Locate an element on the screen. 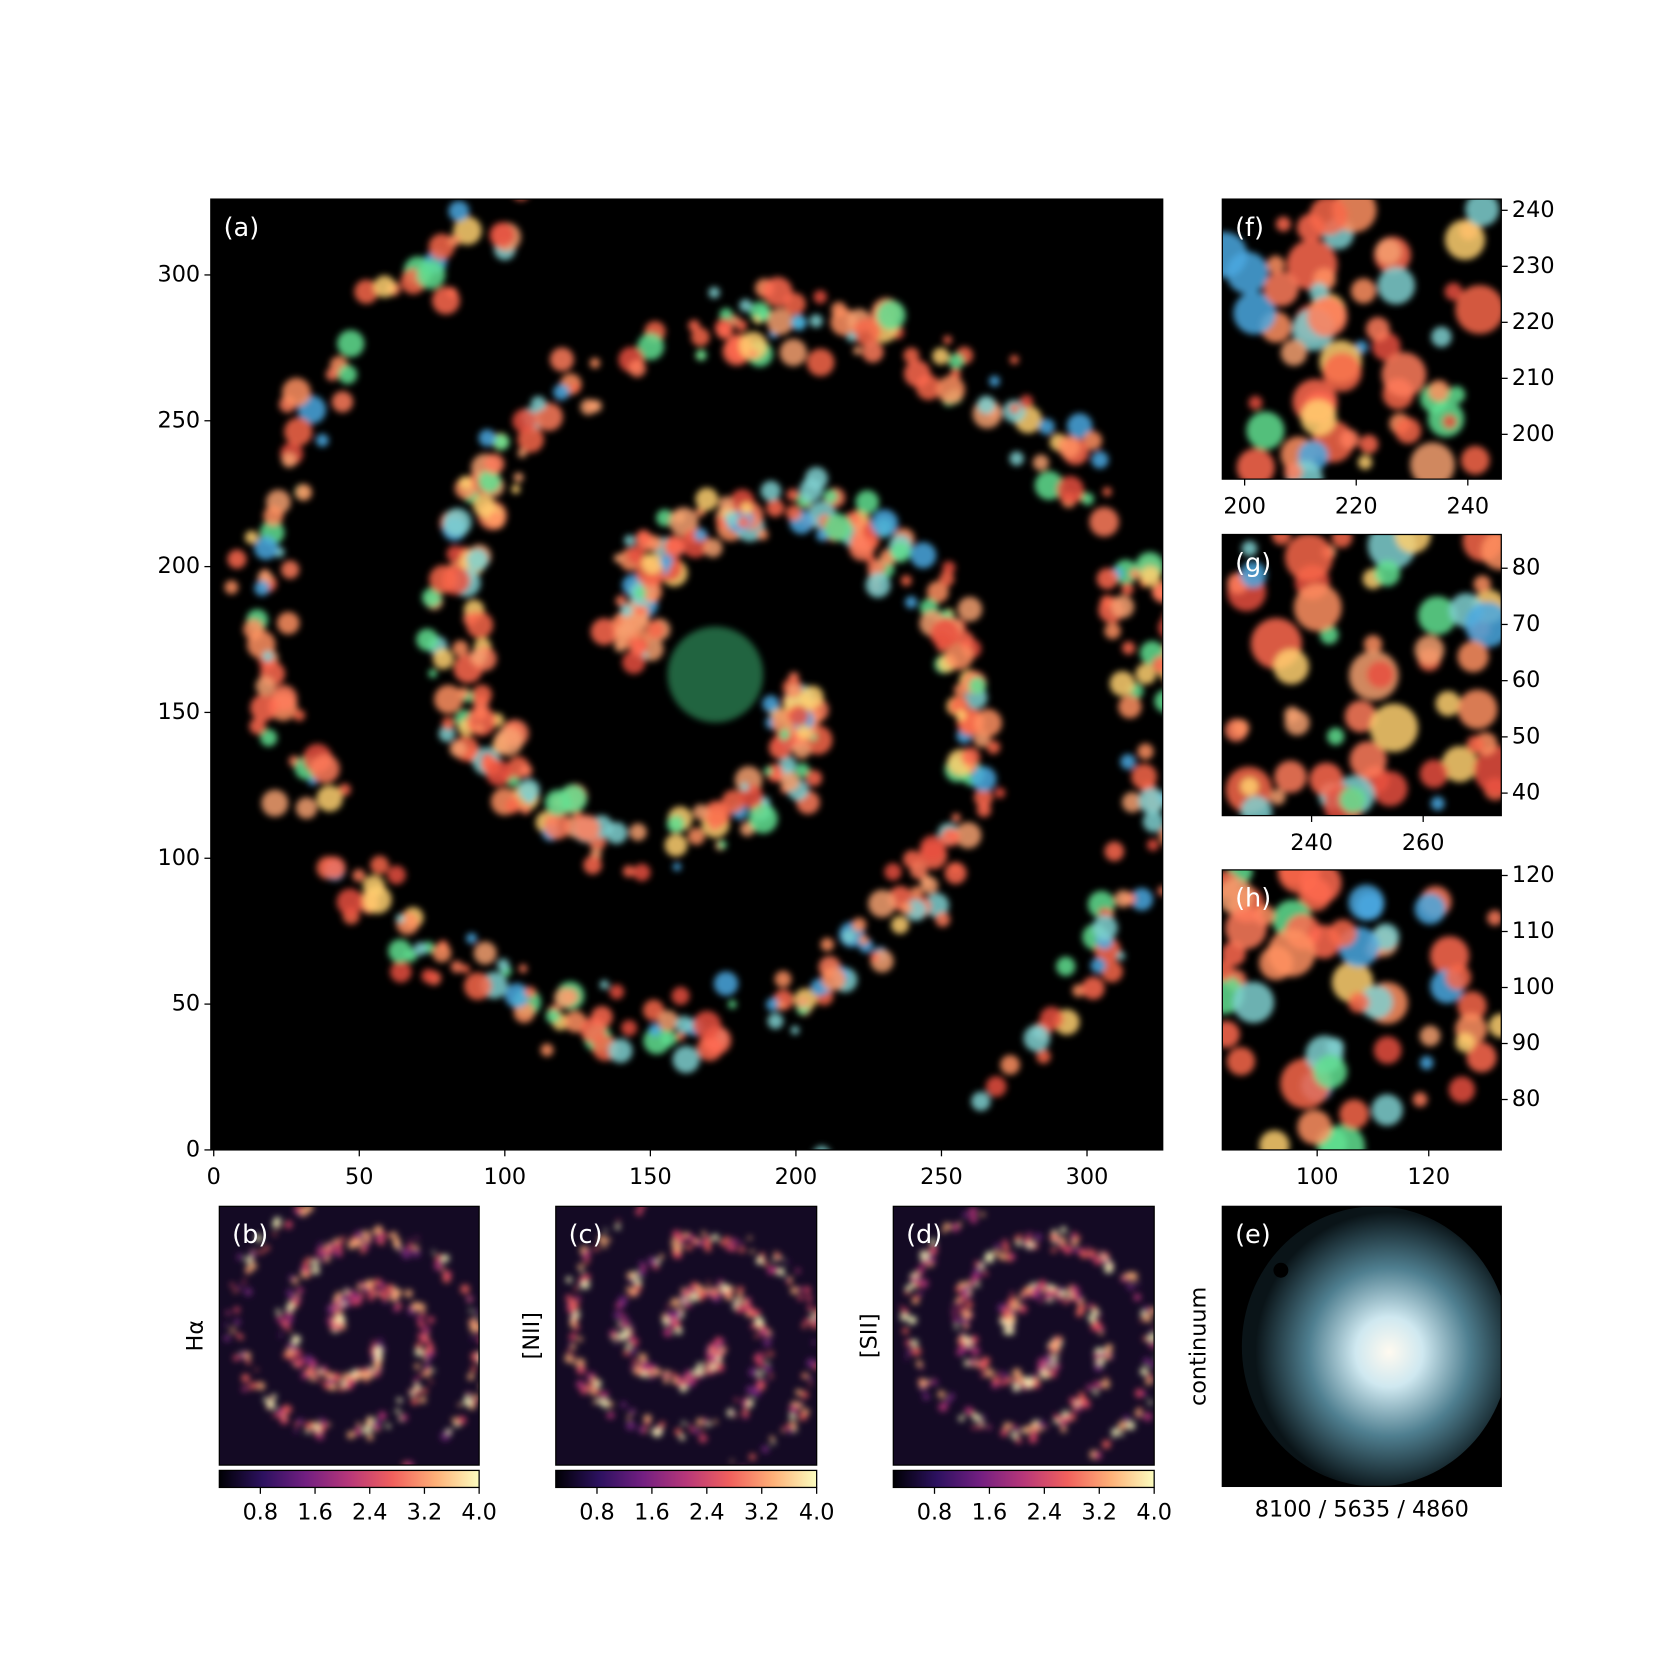 The height and width of the screenshot is (1661, 1661). panel-label: (h) is located at coordinates (1253, 899).